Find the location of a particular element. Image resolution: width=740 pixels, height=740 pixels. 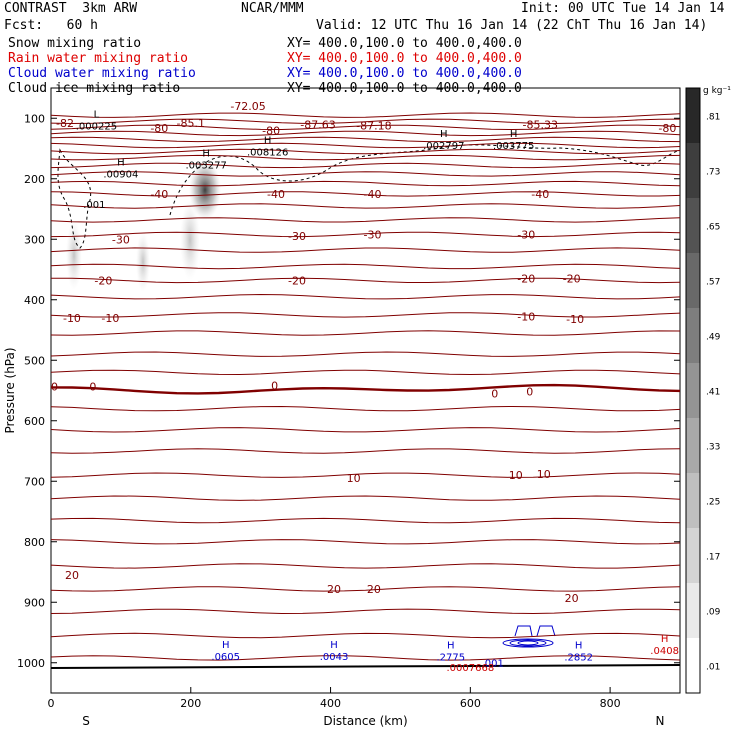

colorbar-label: .49 is located at coordinates (713, 338).